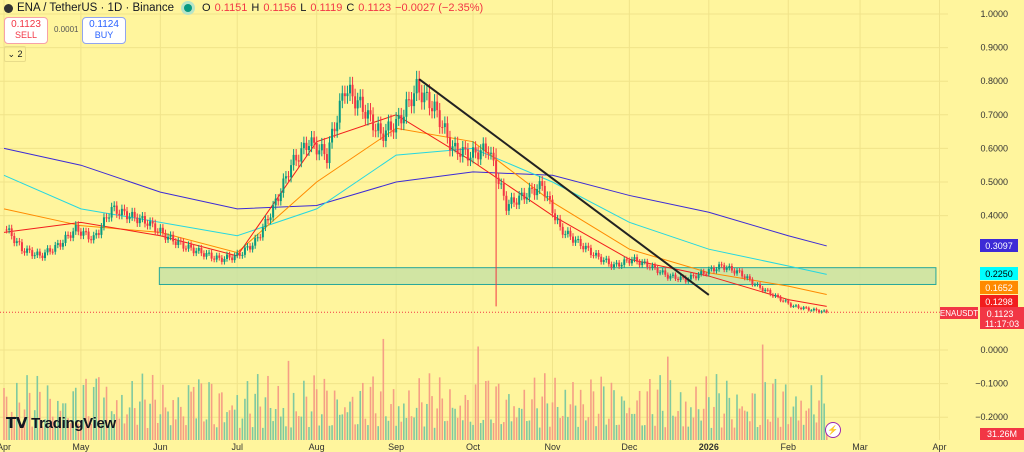 The width and height of the screenshot is (1024, 452). What do you see at coordinates (833, 430) in the screenshot?
I see `lightning-icon: ⚡` at bounding box center [833, 430].